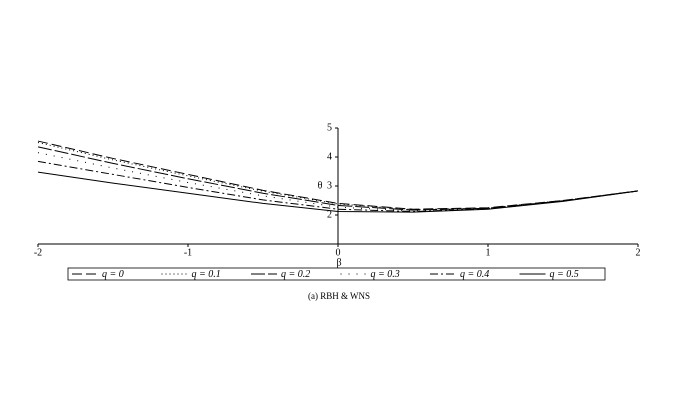 Image resolution: width=692 pixels, height=415 pixels. I want to click on legend-label: q = 0.5, so click(564, 274).